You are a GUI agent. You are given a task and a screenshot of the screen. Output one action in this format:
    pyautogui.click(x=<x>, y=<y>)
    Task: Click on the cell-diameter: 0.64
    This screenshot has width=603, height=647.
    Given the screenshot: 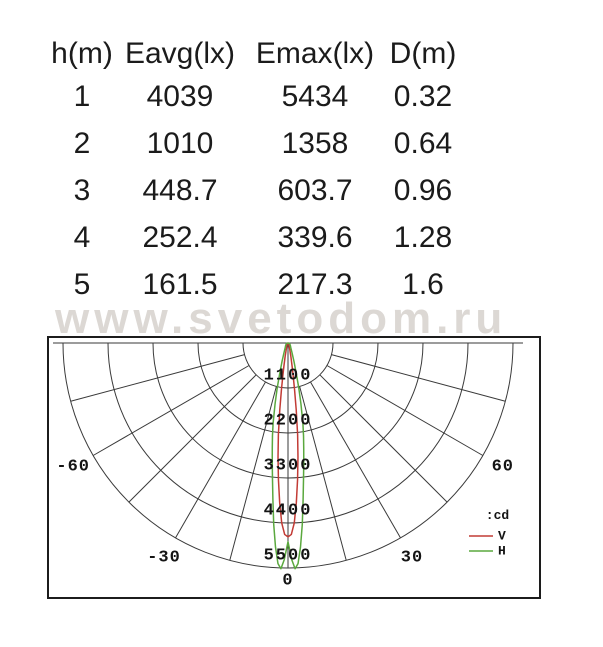 What is the action you would take?
    pyautogui.click(x=423, y=143)
    